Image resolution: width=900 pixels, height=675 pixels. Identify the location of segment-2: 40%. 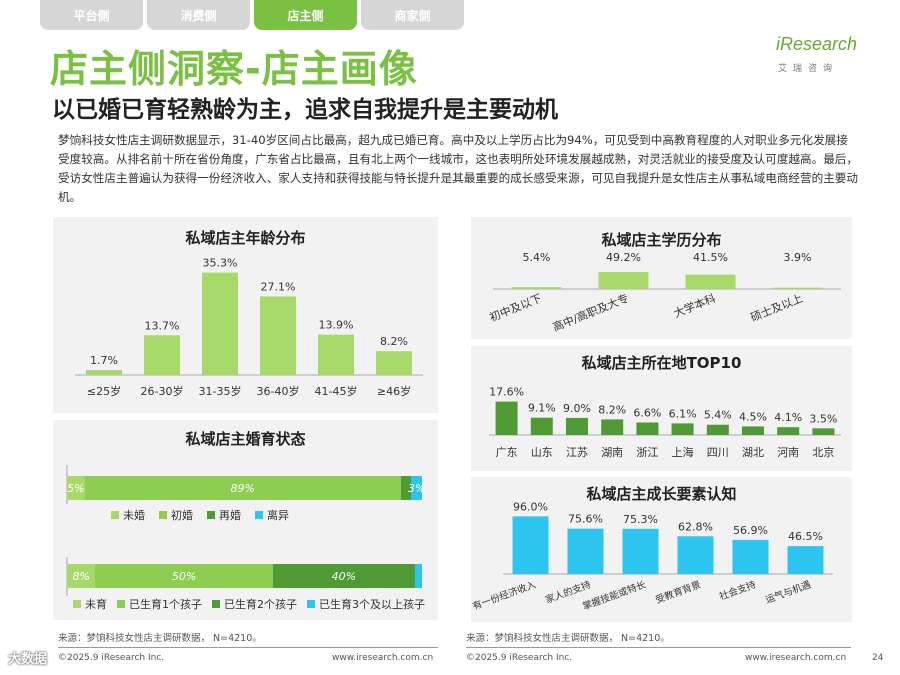
(343, 576).